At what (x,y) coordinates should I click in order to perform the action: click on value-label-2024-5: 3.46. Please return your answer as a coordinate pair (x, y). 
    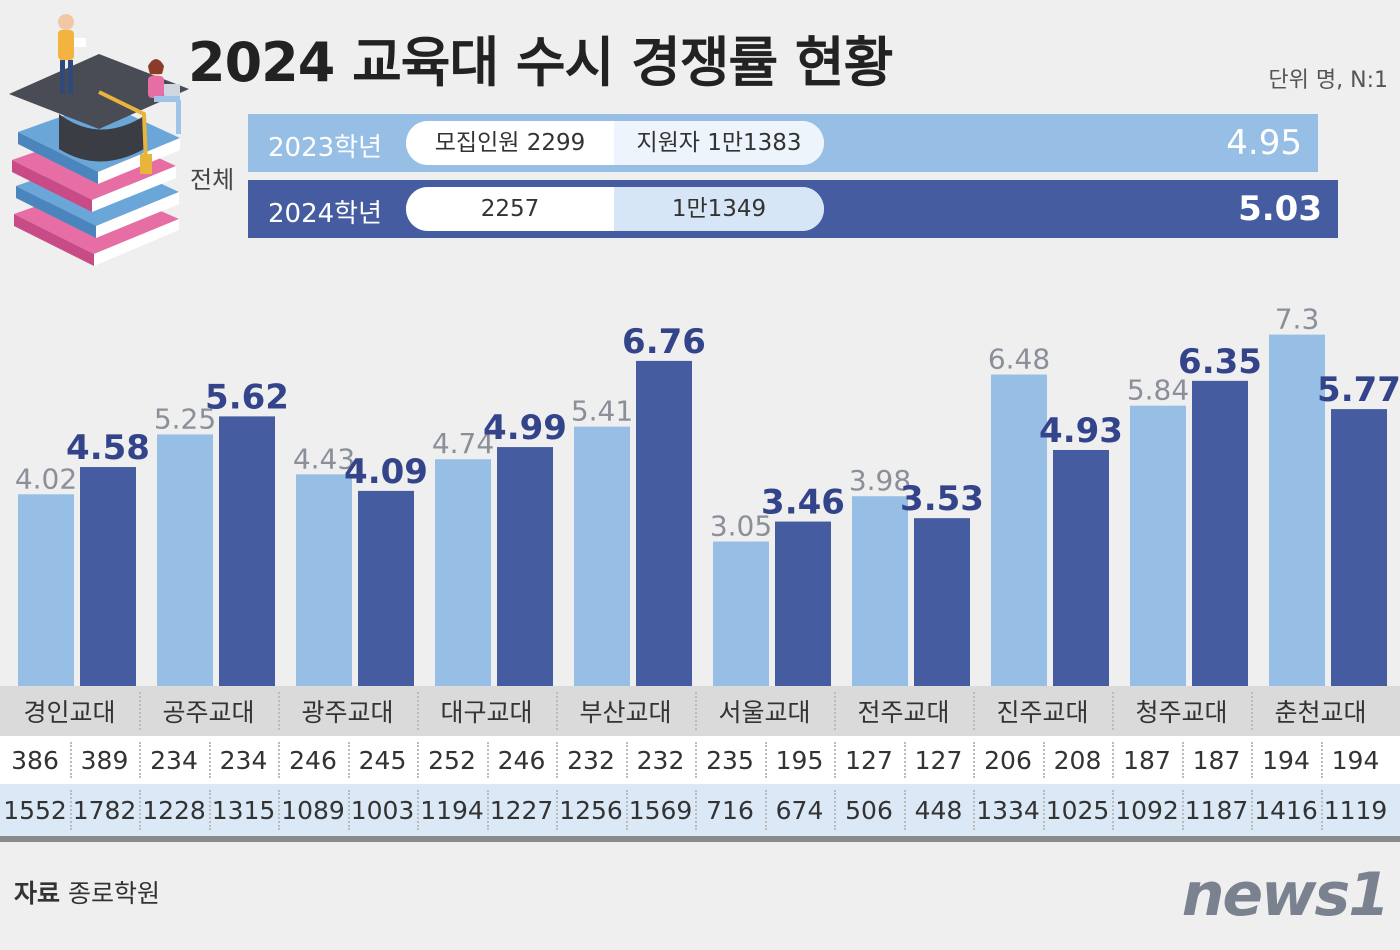
    Looking at the image, I should click on (803, 503).